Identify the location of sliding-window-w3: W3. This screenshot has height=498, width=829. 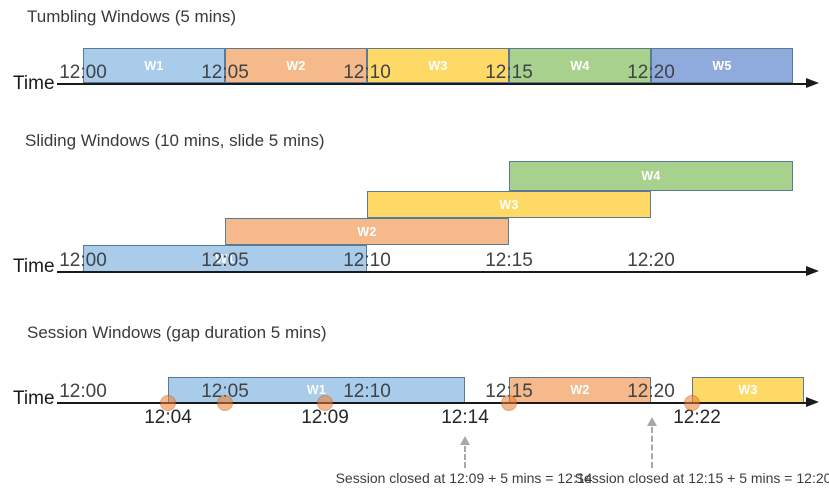
(509, 204).